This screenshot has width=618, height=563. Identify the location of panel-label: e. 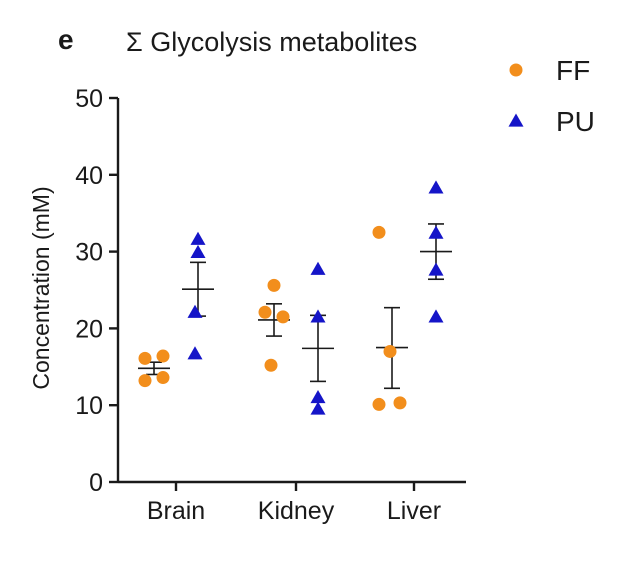
(66, 39).